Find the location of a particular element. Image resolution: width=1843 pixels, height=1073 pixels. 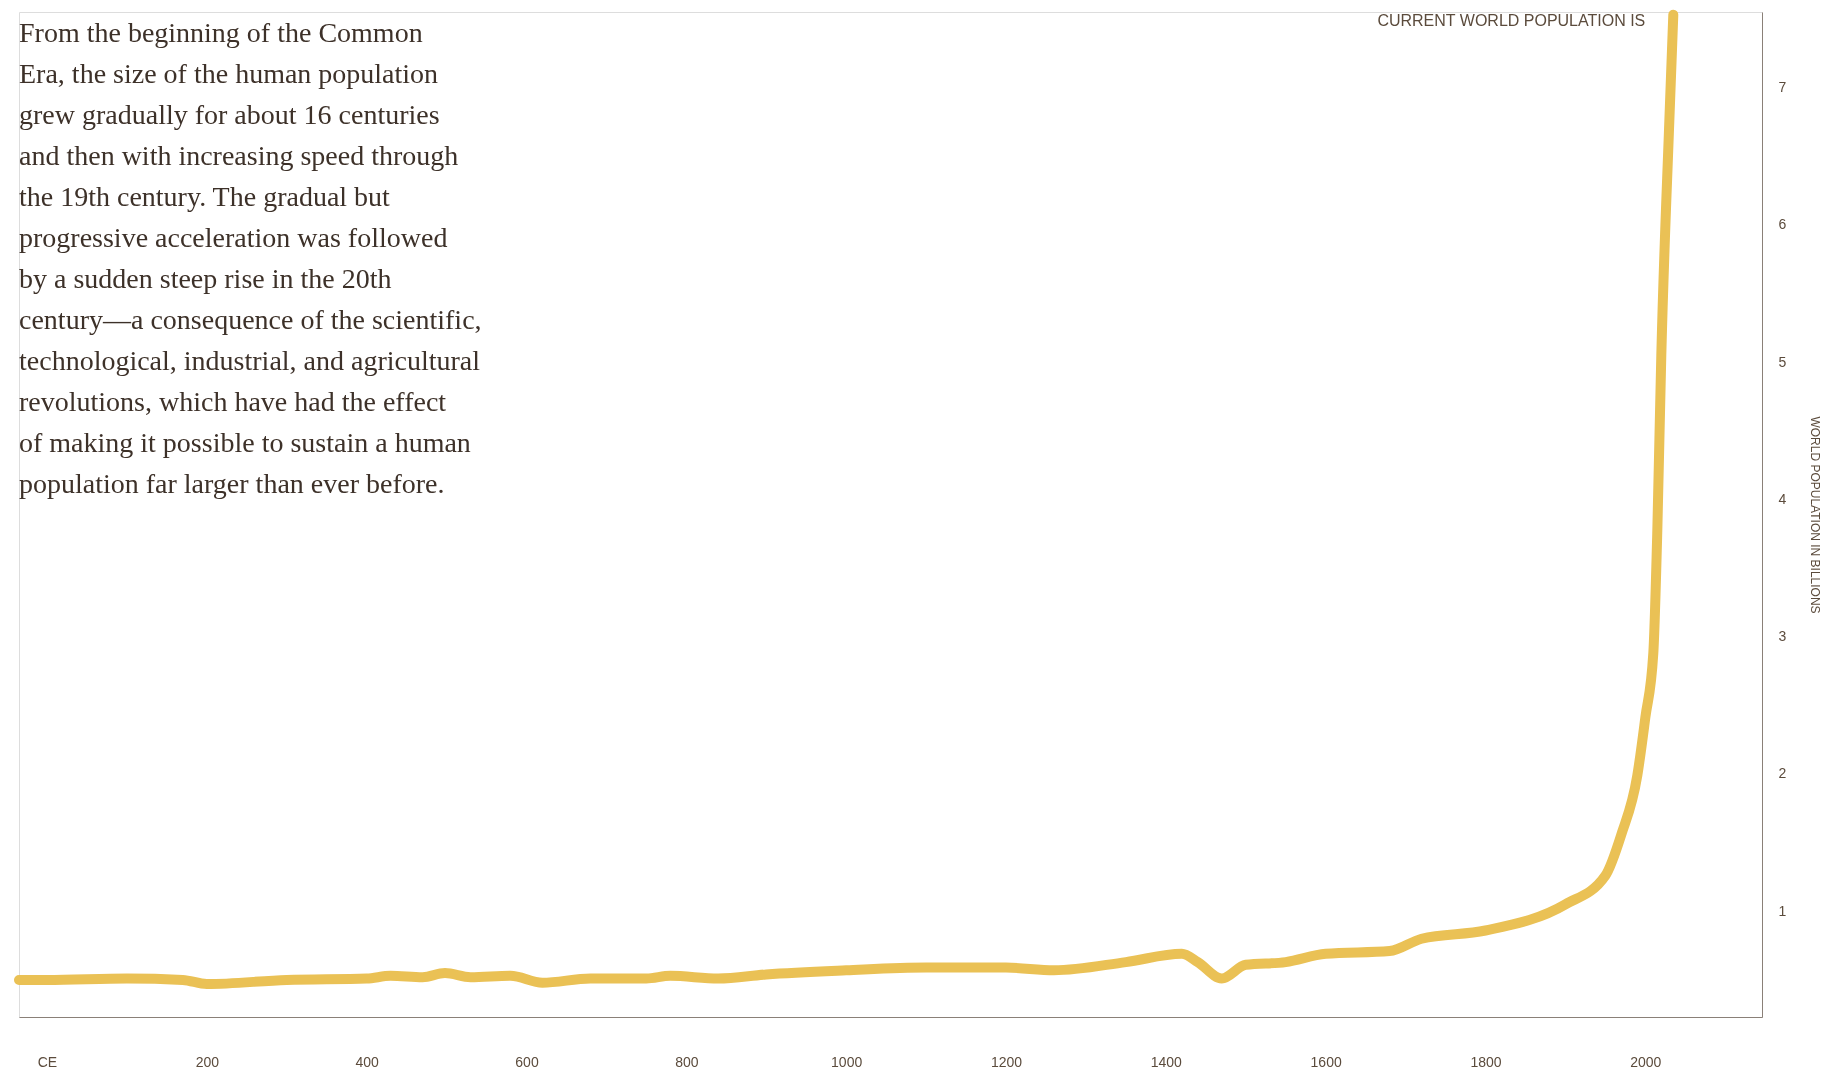

x-tick-label: 400 is located at coordinates (367, 1061).